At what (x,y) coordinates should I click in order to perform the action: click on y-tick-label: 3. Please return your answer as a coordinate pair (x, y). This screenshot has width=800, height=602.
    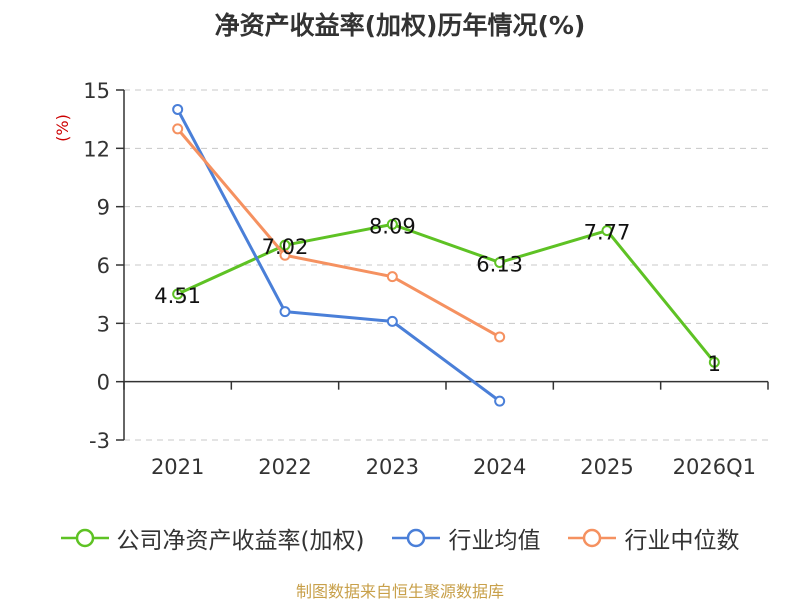
    Looking at the image, I should click on (103, 324).